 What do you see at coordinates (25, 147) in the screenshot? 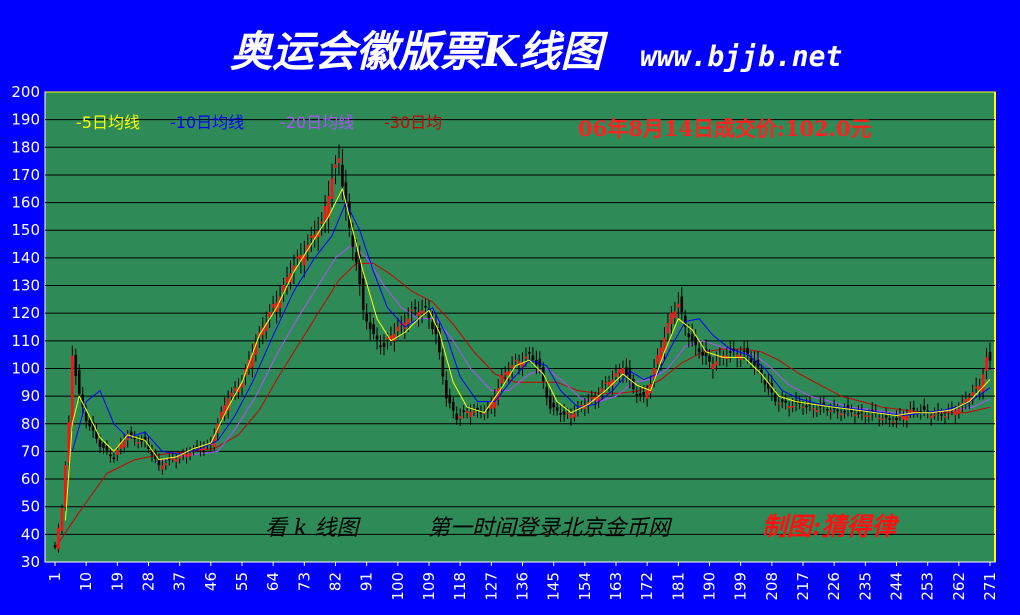
I see `y-tick-label-180: 180` at bounding box center [25, 147].